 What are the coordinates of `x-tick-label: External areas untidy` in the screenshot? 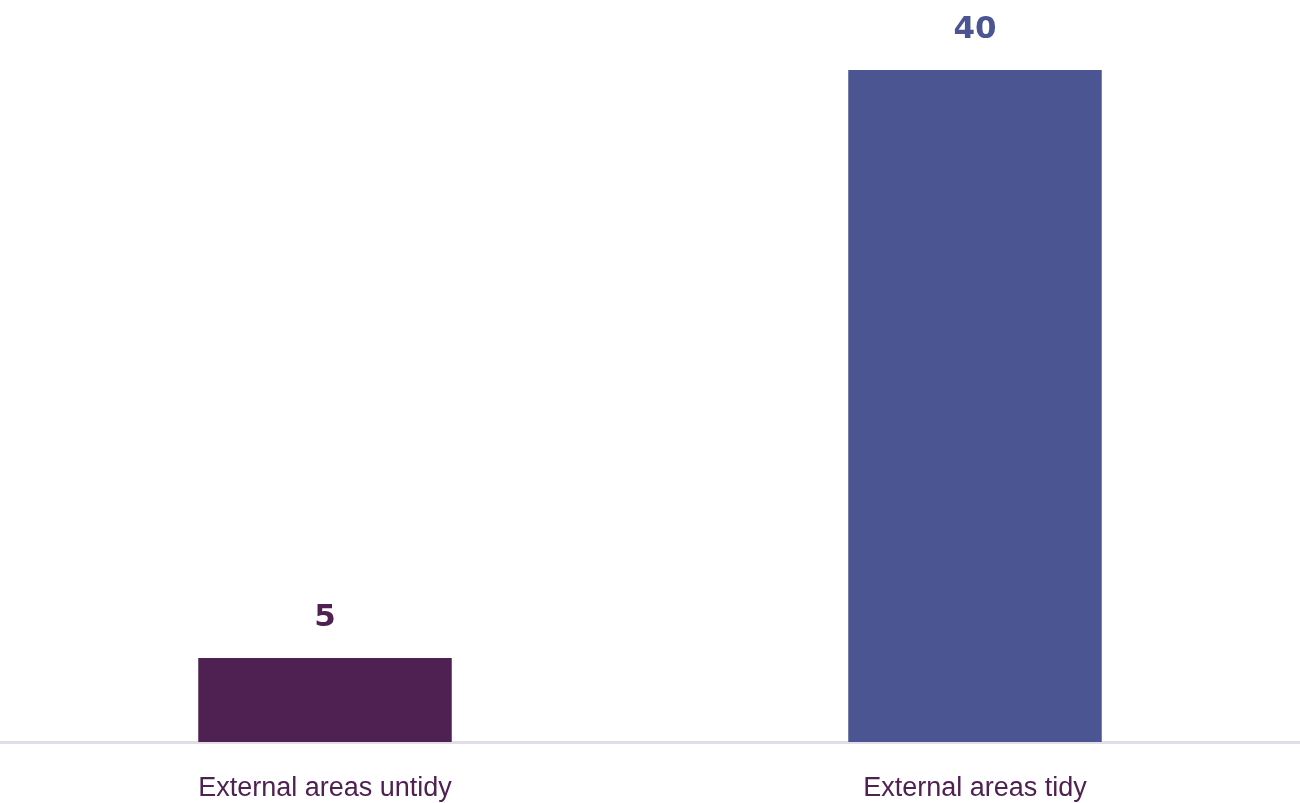 It's located at (325, 786).